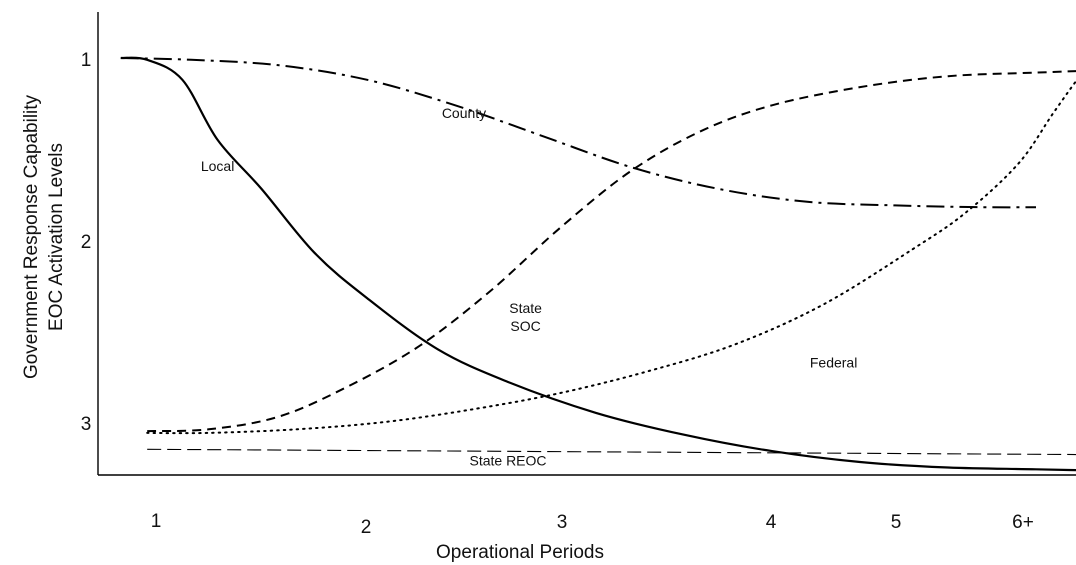 Image resolution: width=1076 pixels, height=565 pixels. What do you see at coordinates (56, 237) in the screenshot?
I see `y-axis-title-line-2: EOC Activation Levels` at bounding box center [56, 237].